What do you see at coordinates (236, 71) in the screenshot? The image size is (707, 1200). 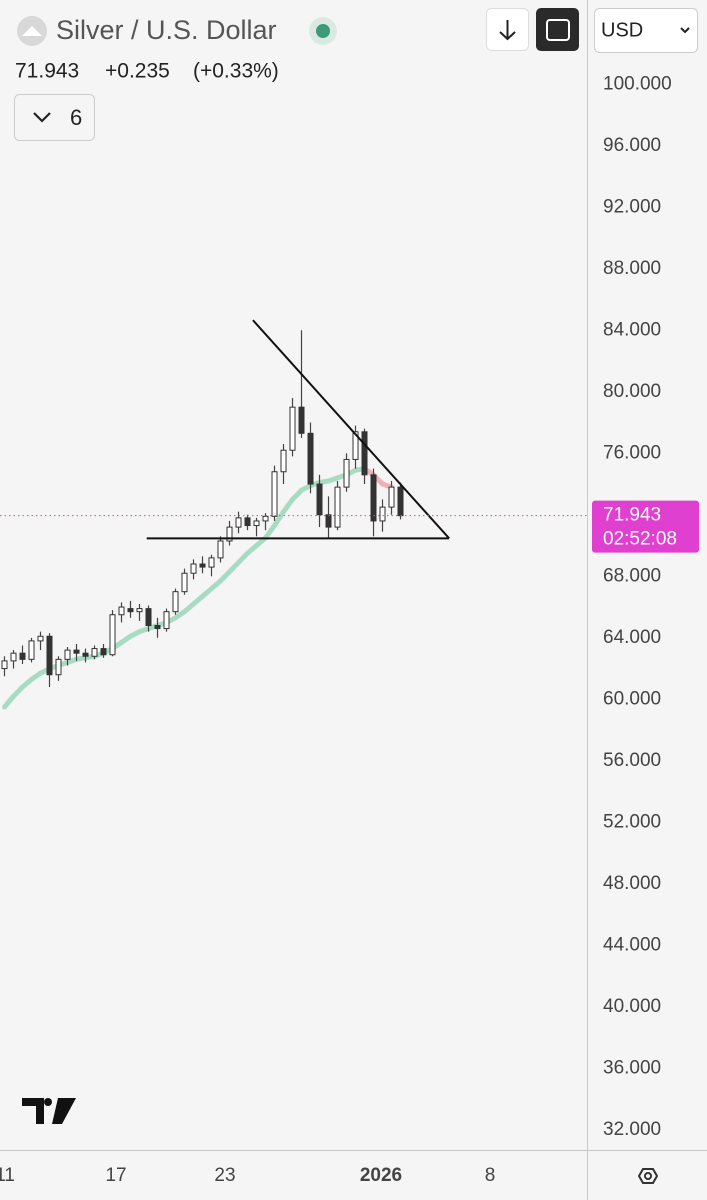 I see `price-change-percent: (+0.33%)` at bounding box center [236, 71].